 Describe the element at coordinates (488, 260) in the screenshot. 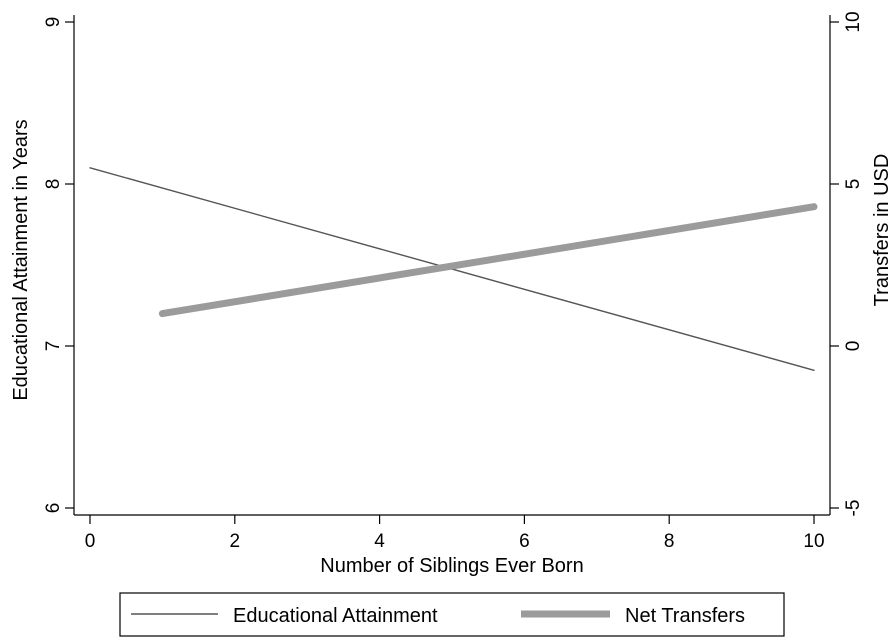

I see `series-line-net-transfers` at that location.